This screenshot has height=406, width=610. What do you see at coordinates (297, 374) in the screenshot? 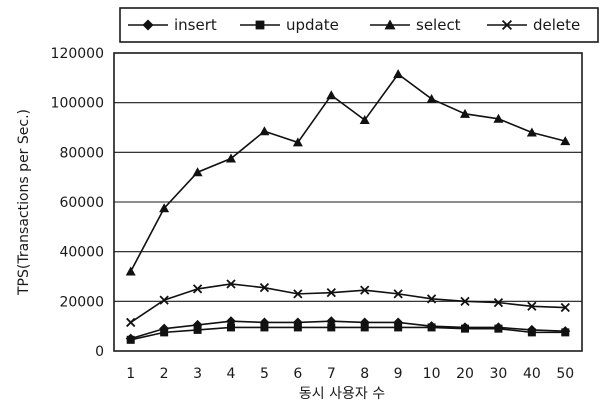
I see `x-tick-label: 6` at bounding box center [297, 374].